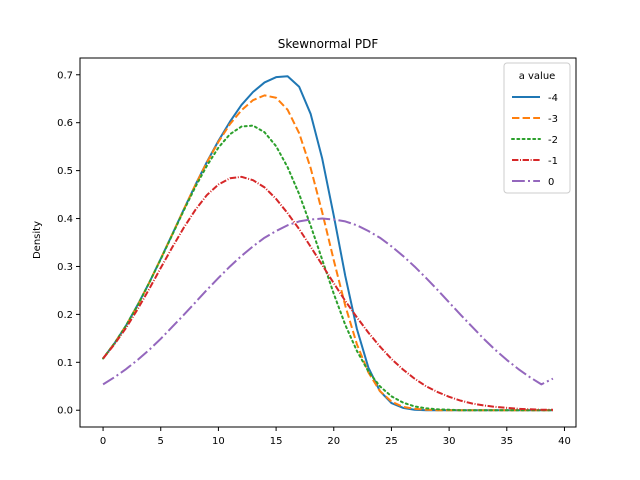 This screenshot has height=480, width=640. I want to click on x-tick-label-6: 30, so click(449, 441).